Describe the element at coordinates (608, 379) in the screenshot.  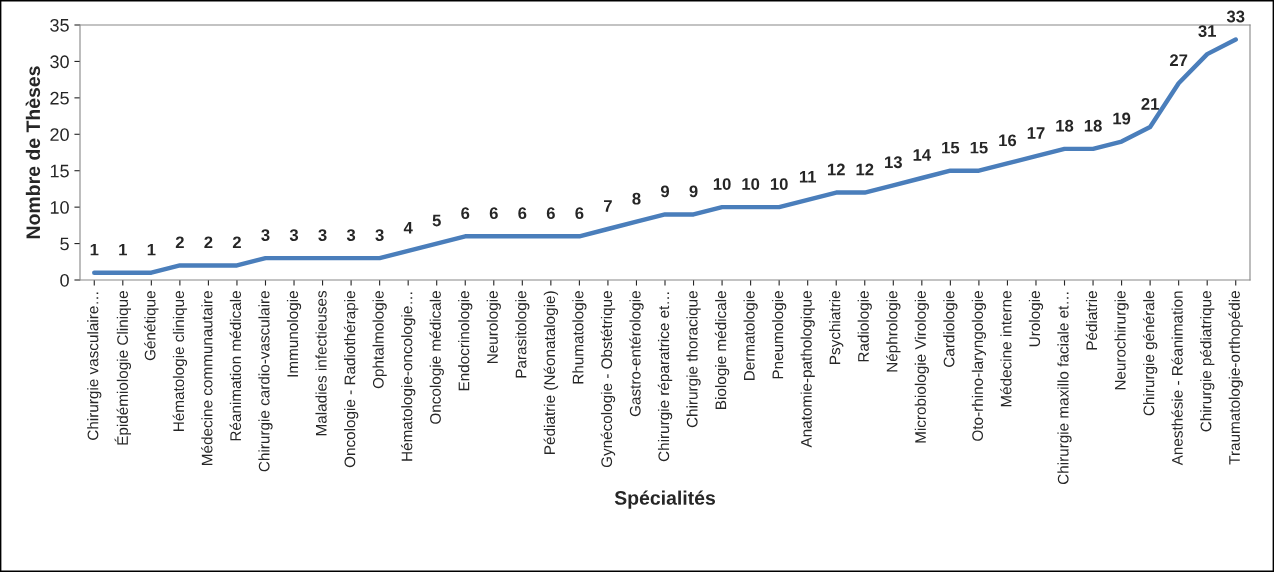
I see `x-tick-label: Gynécologie - Obstétrique` at that location.